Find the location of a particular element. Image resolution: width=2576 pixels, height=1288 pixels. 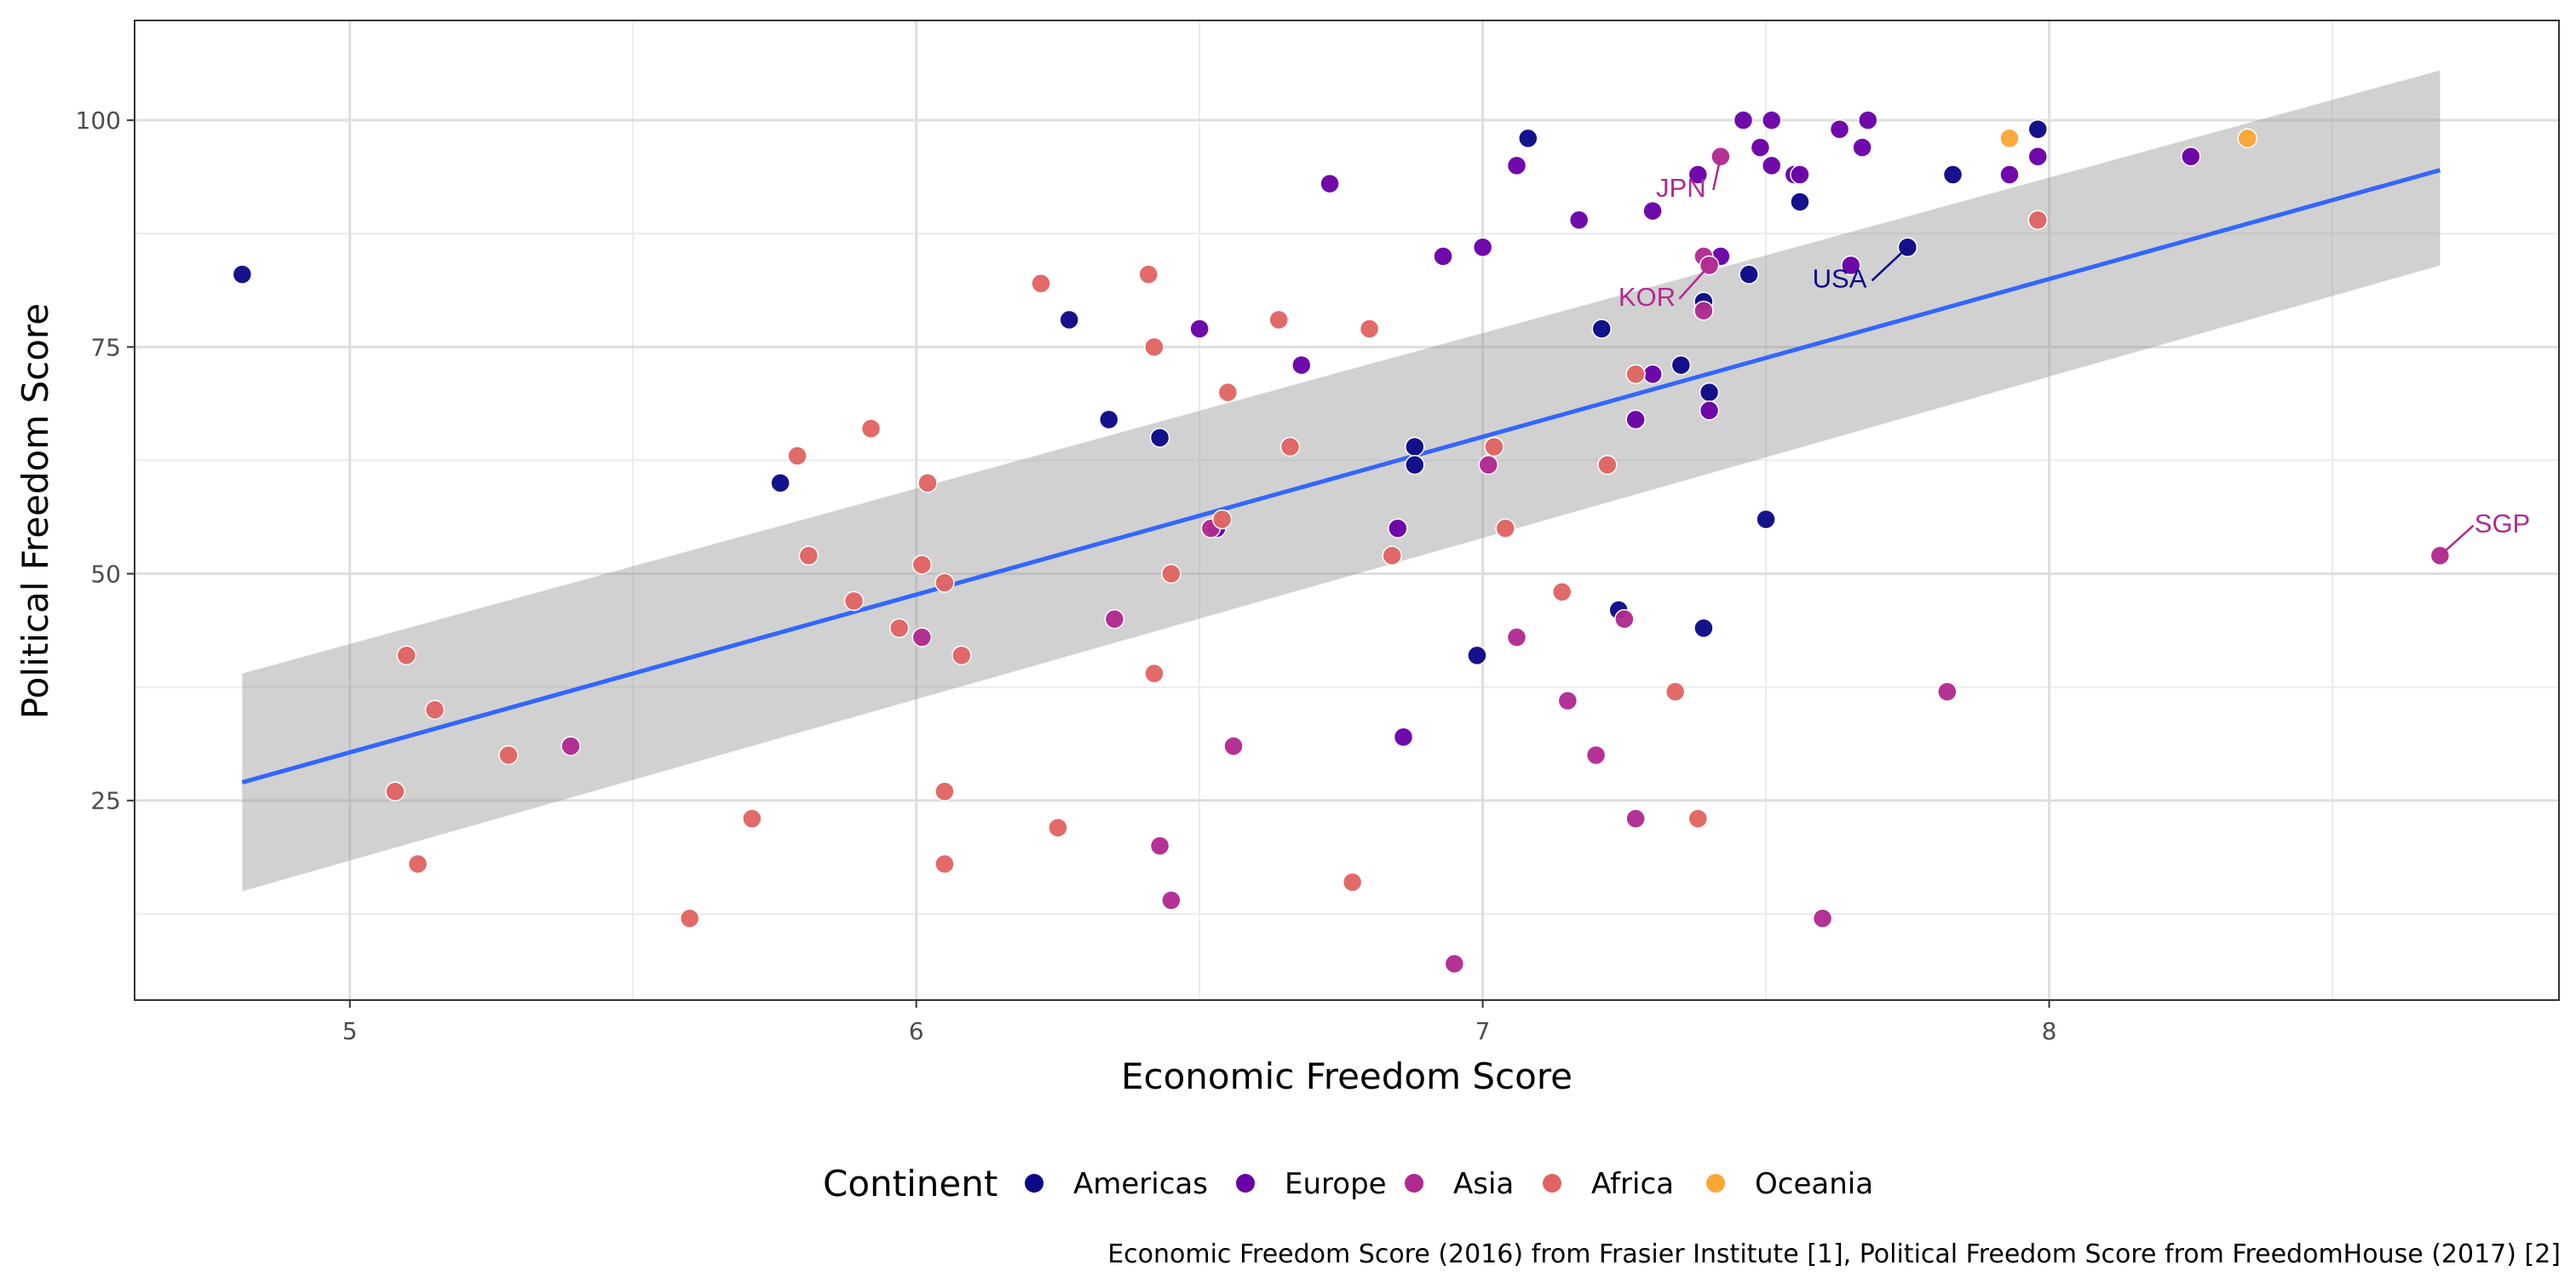

y-tick-label: 100 is located at coordinates (98, 120).